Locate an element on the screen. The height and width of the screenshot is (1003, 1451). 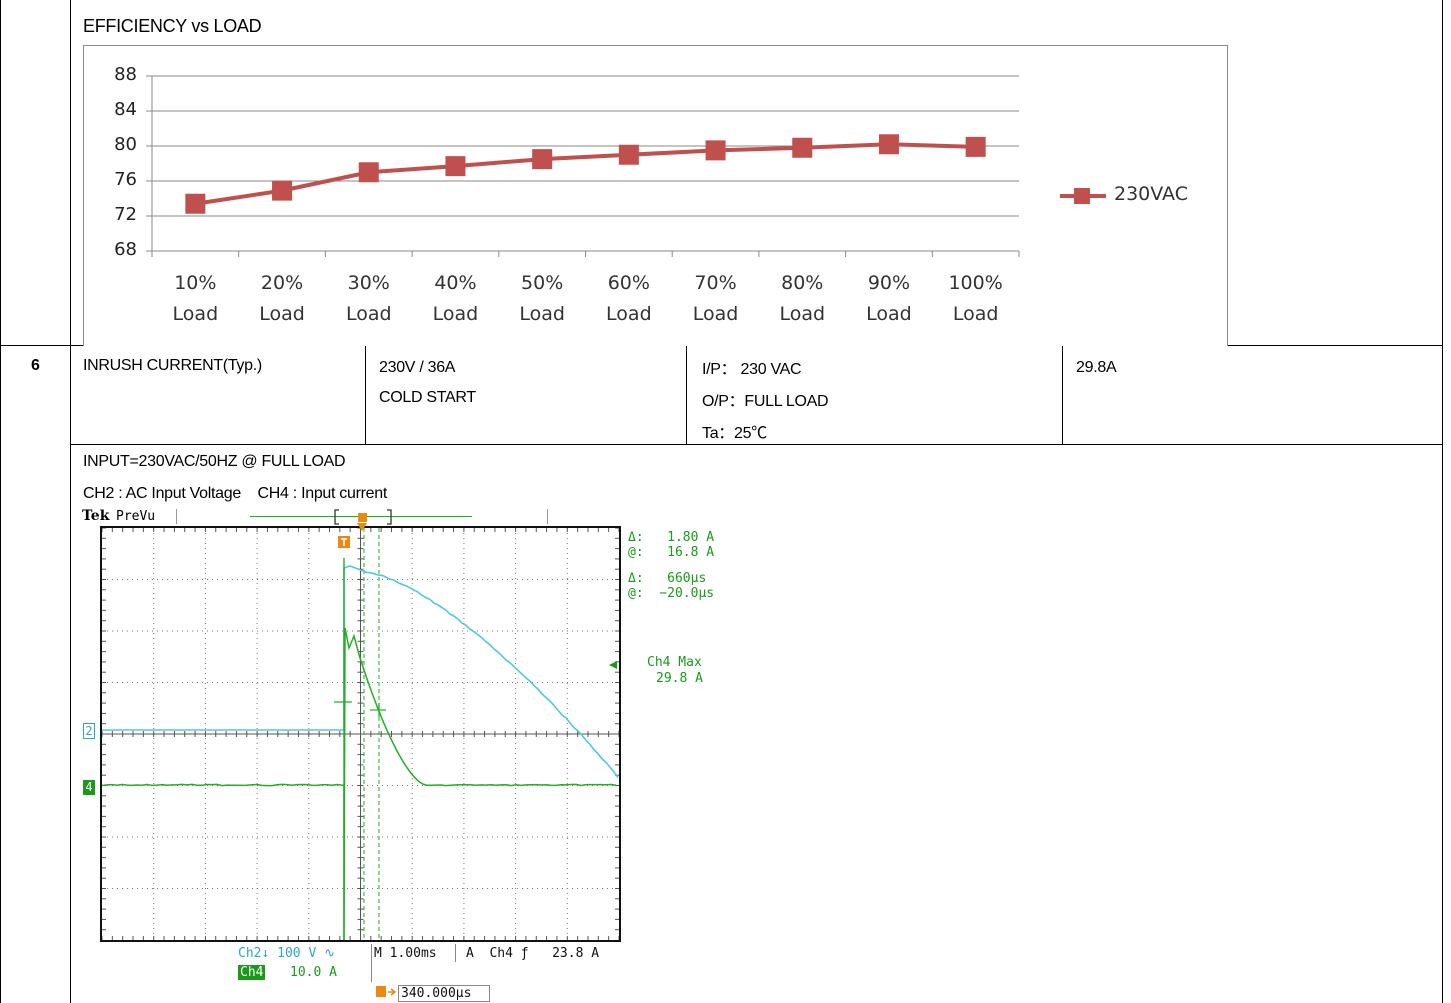
ch4-setting: 10.0 A is located at coordinates (313, 972).